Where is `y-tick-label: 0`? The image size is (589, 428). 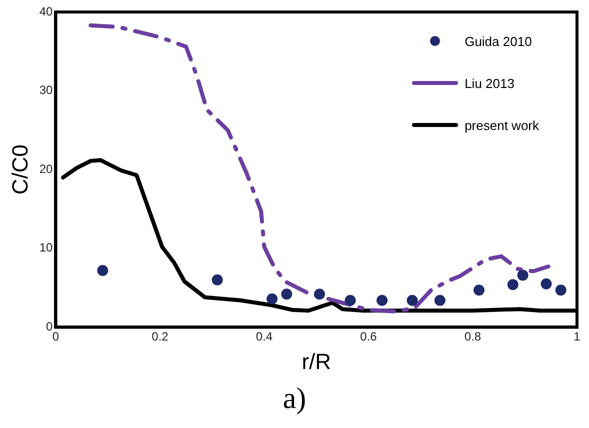 y-tick-label: 0 is located at coordinates (50, 327).